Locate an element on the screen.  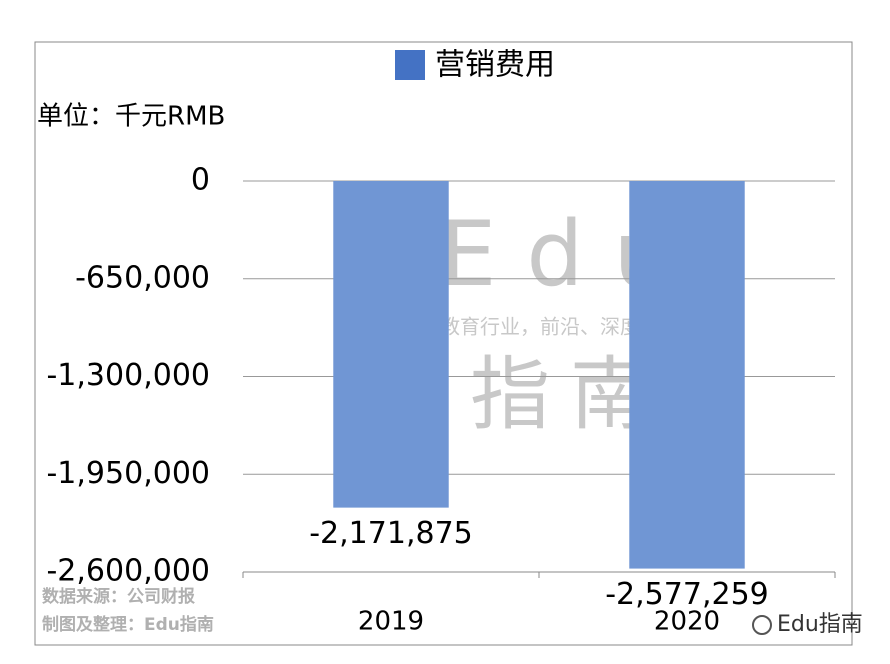
y-tick-label: -650,000 is located at coordinates (142, 277).